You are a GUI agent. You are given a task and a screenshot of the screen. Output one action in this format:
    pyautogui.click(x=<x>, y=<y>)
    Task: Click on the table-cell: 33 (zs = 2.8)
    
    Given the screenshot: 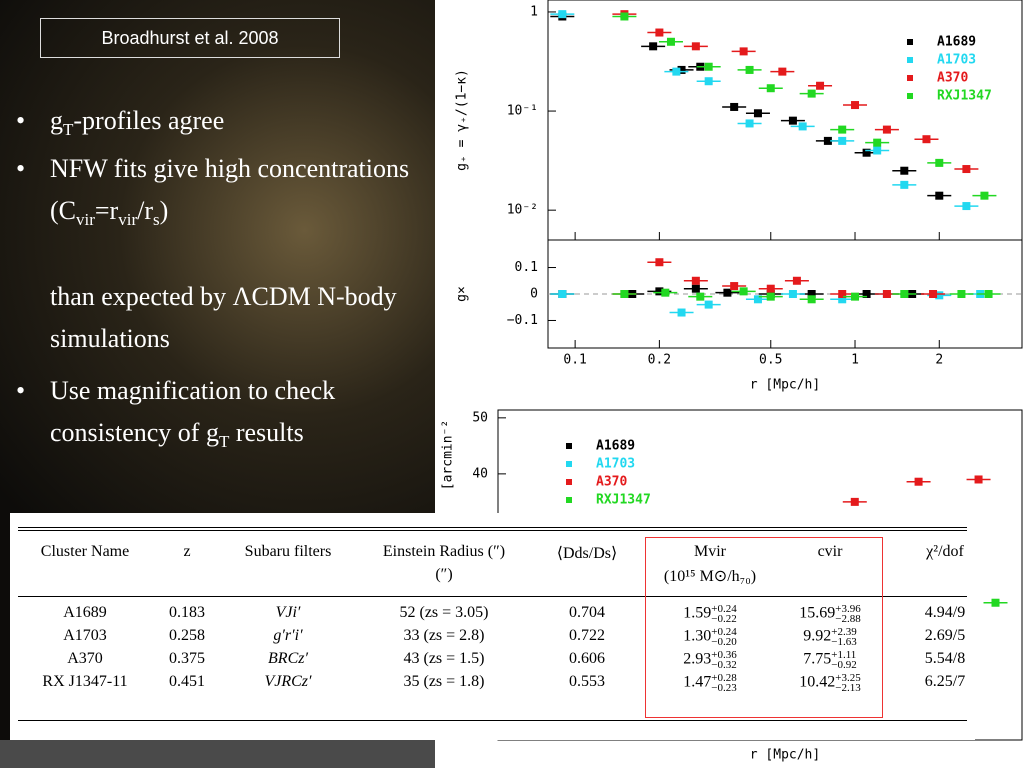 What is the action you would take?
    pyautogui.click(x=444, y=635)
    